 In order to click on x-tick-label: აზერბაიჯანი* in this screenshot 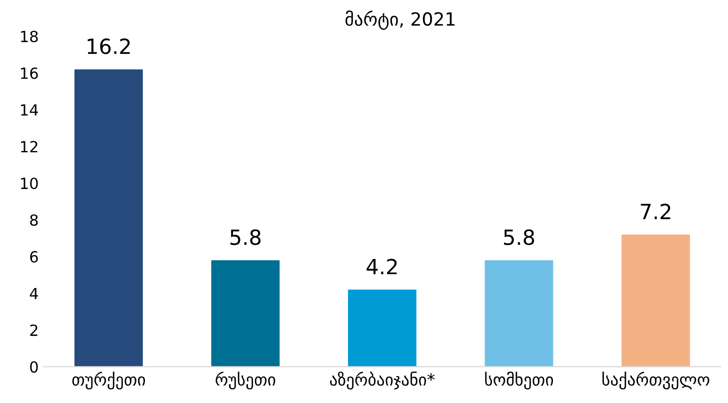, I will do `click(382, 381)`.